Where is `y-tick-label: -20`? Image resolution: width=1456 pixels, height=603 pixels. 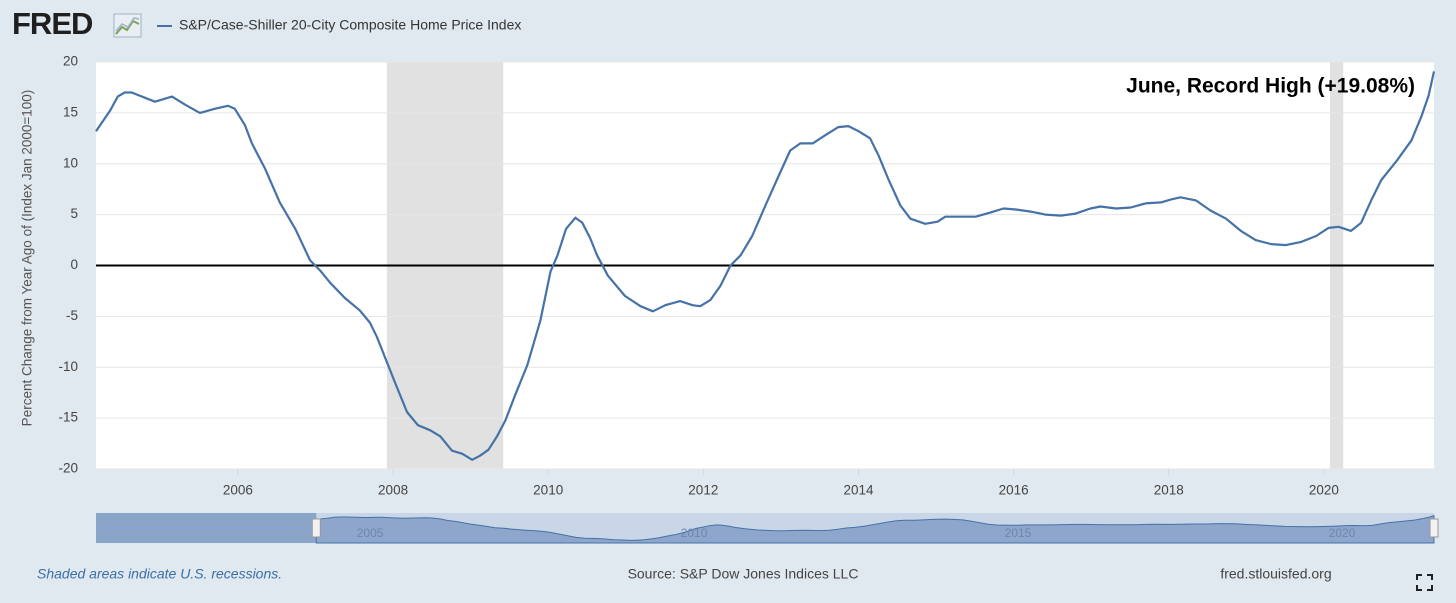 y-tick-label: -20 is located at coordinates (68, 468).